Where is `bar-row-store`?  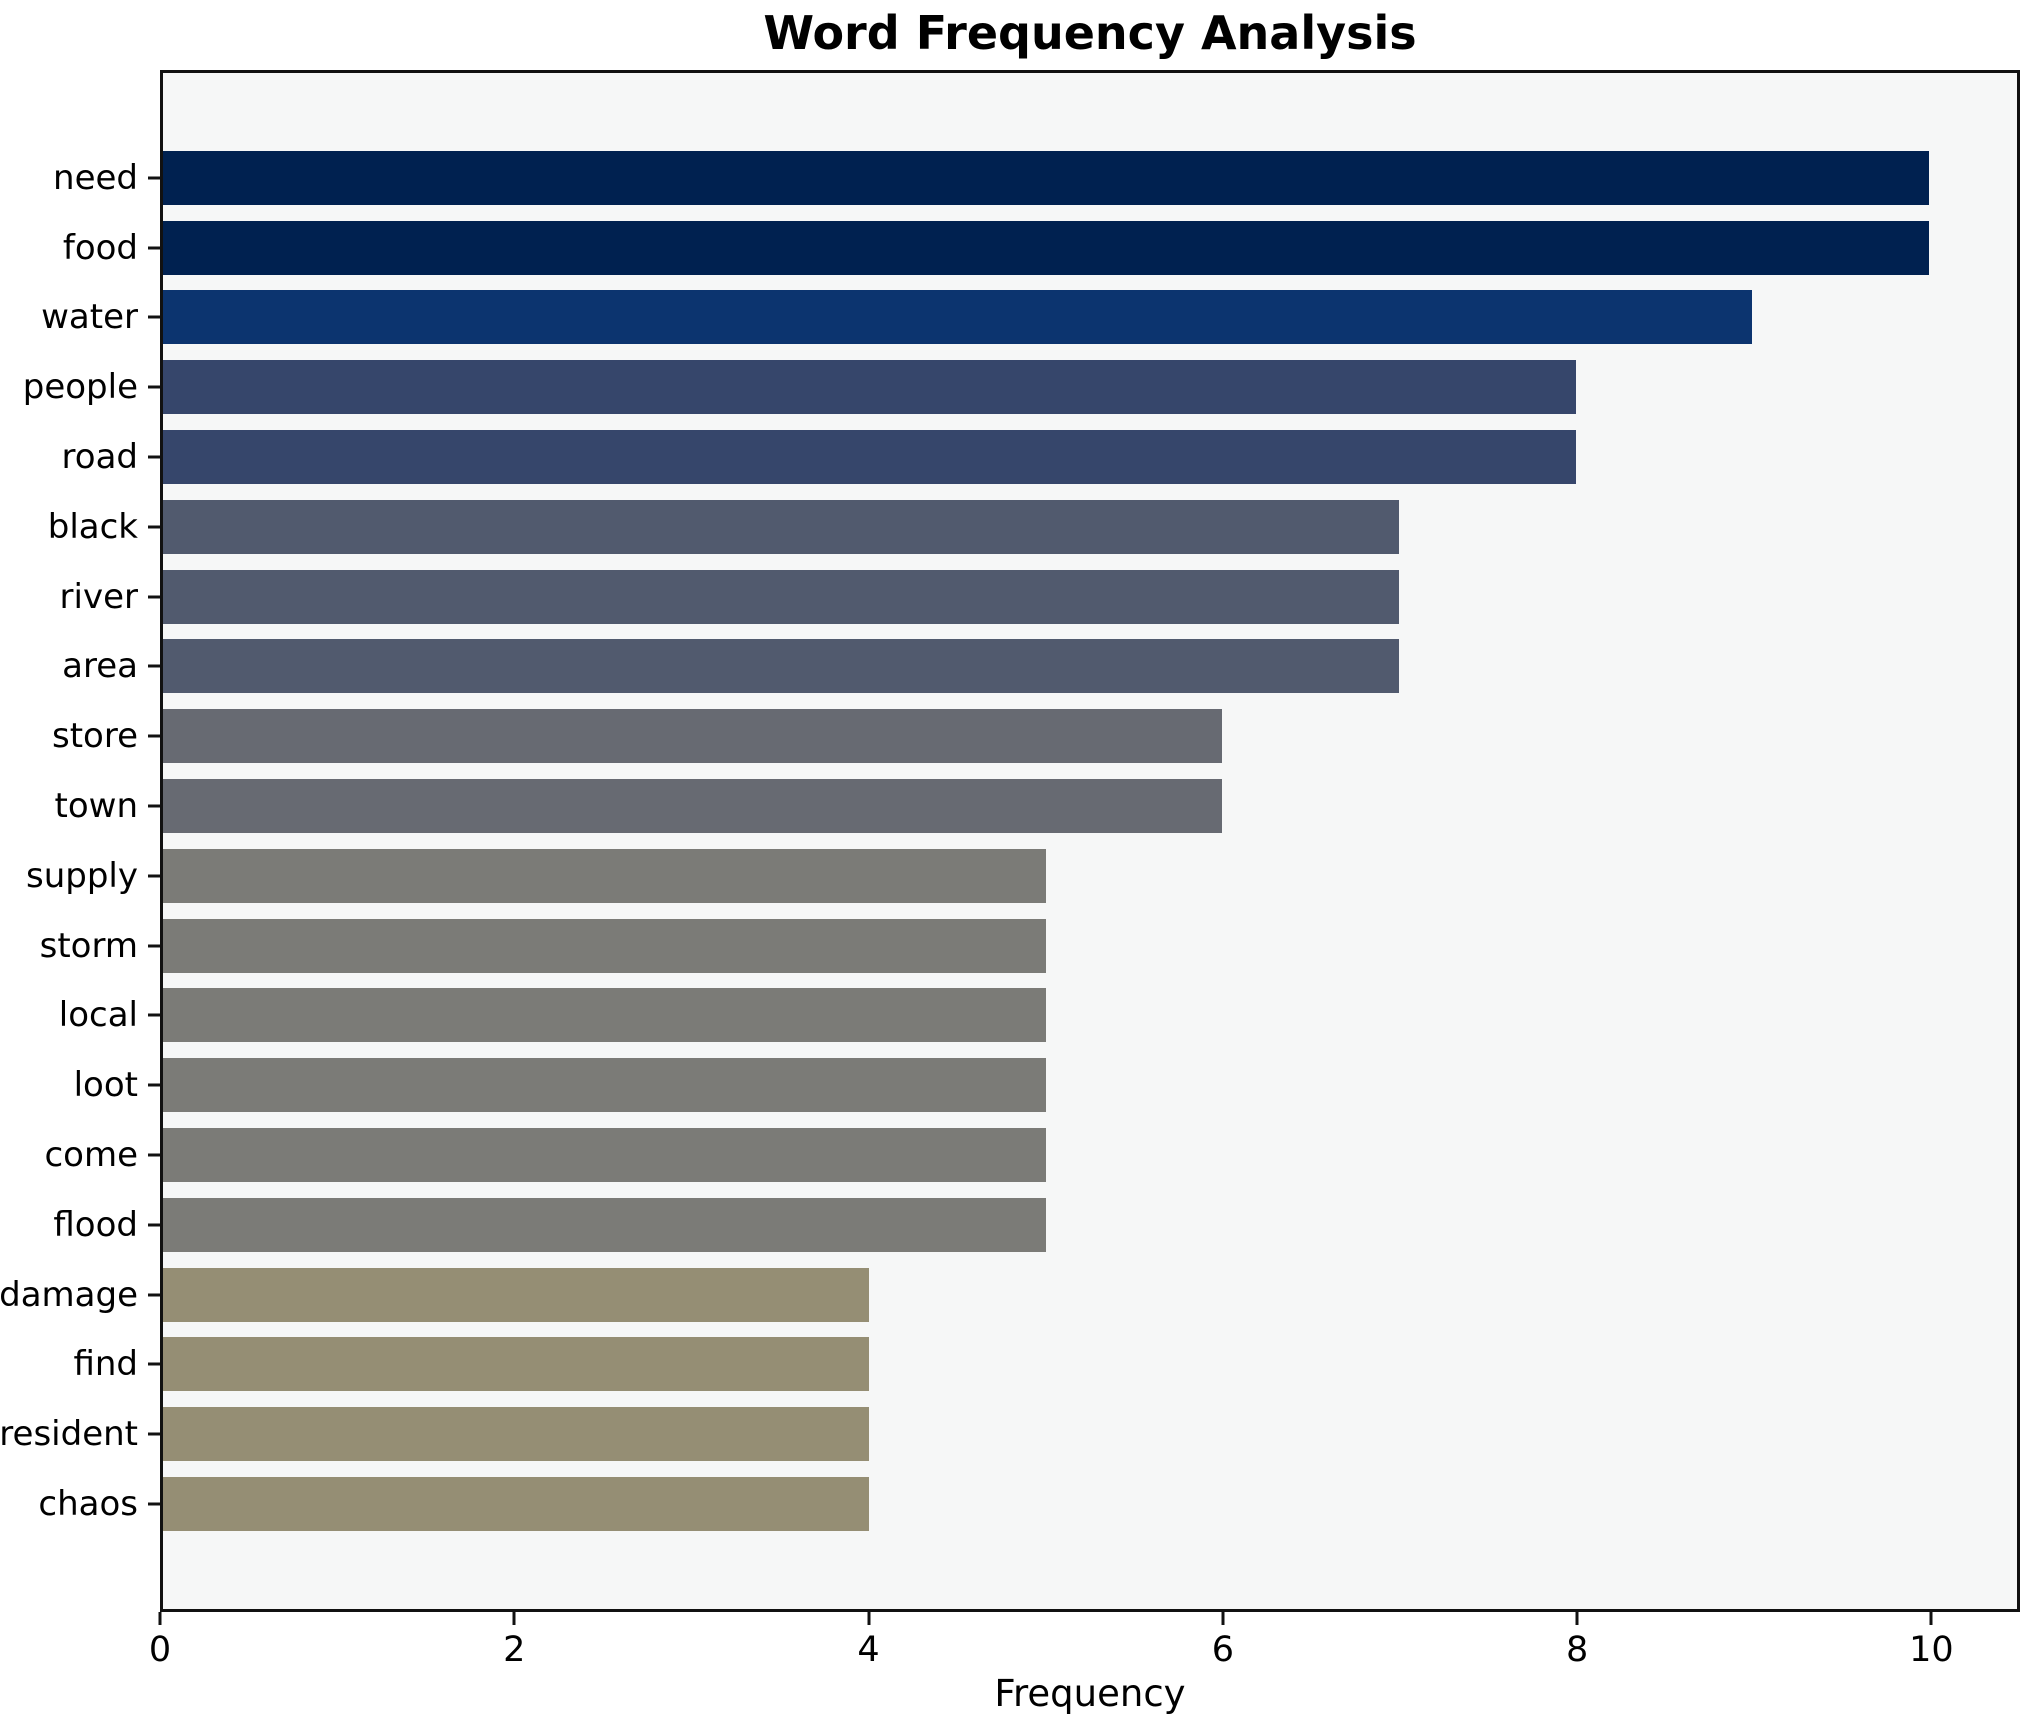 bar-row-store is located at coordinates (1090, 736).